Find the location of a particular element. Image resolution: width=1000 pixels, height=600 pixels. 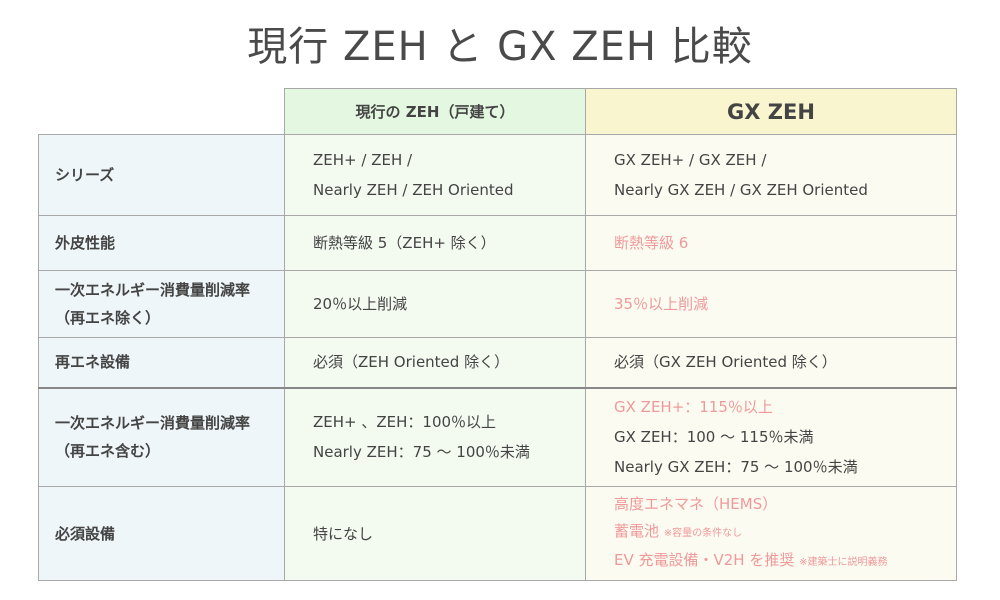

row-label: 一次エネルギー消費量削減率 （再エネ含む） is located at coordinates (161, 436).